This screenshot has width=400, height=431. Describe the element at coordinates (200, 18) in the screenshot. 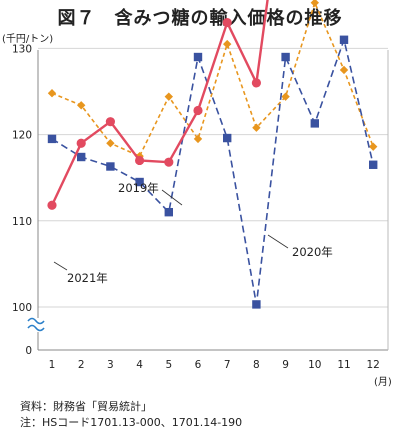

I see `chart-title: 図７ 含みつ糖の輸入価格の推移` at that location.